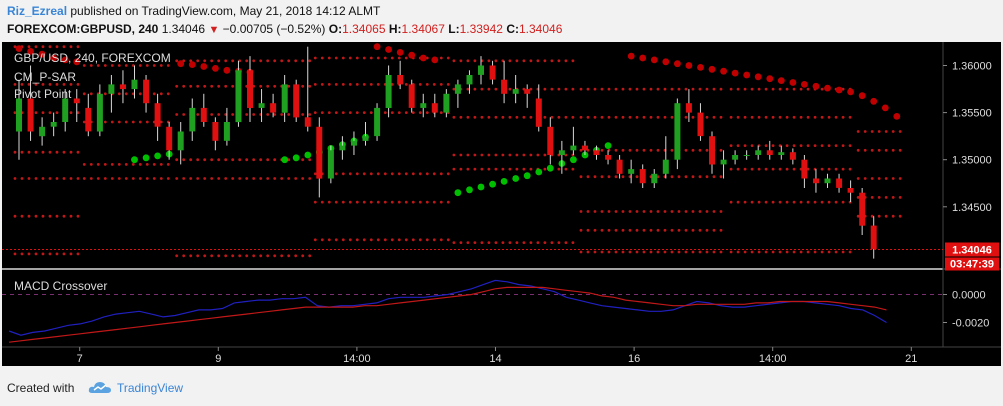 This screenshot has width=1003, height=406. Describe the element at coordinates (447, 314) in the screenshot. I see `signal-line` at that location.